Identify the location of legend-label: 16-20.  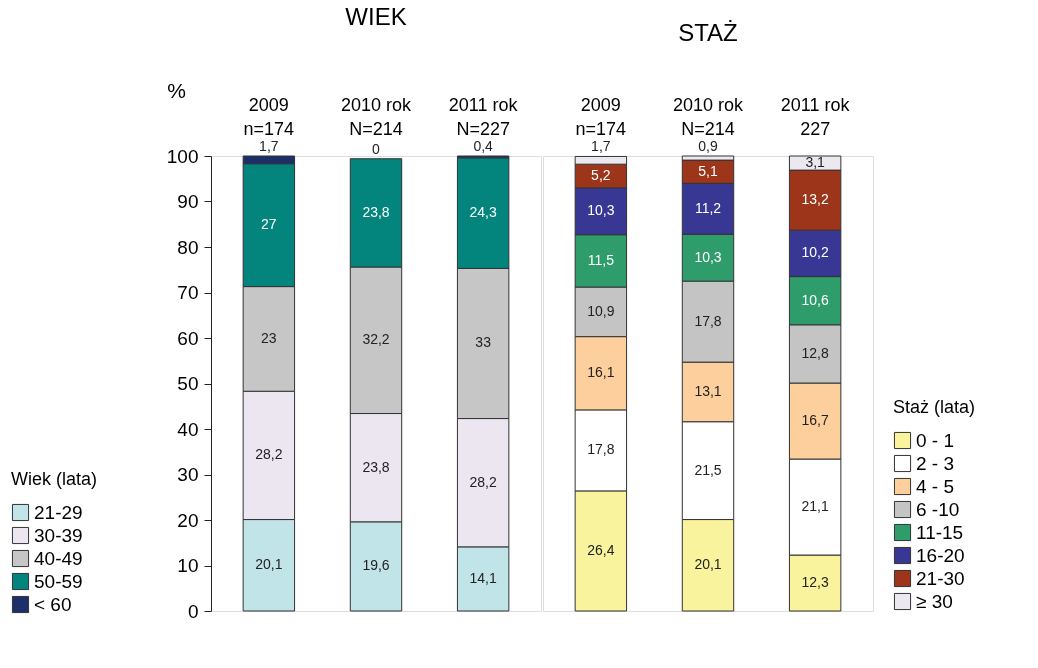
(940, 555).